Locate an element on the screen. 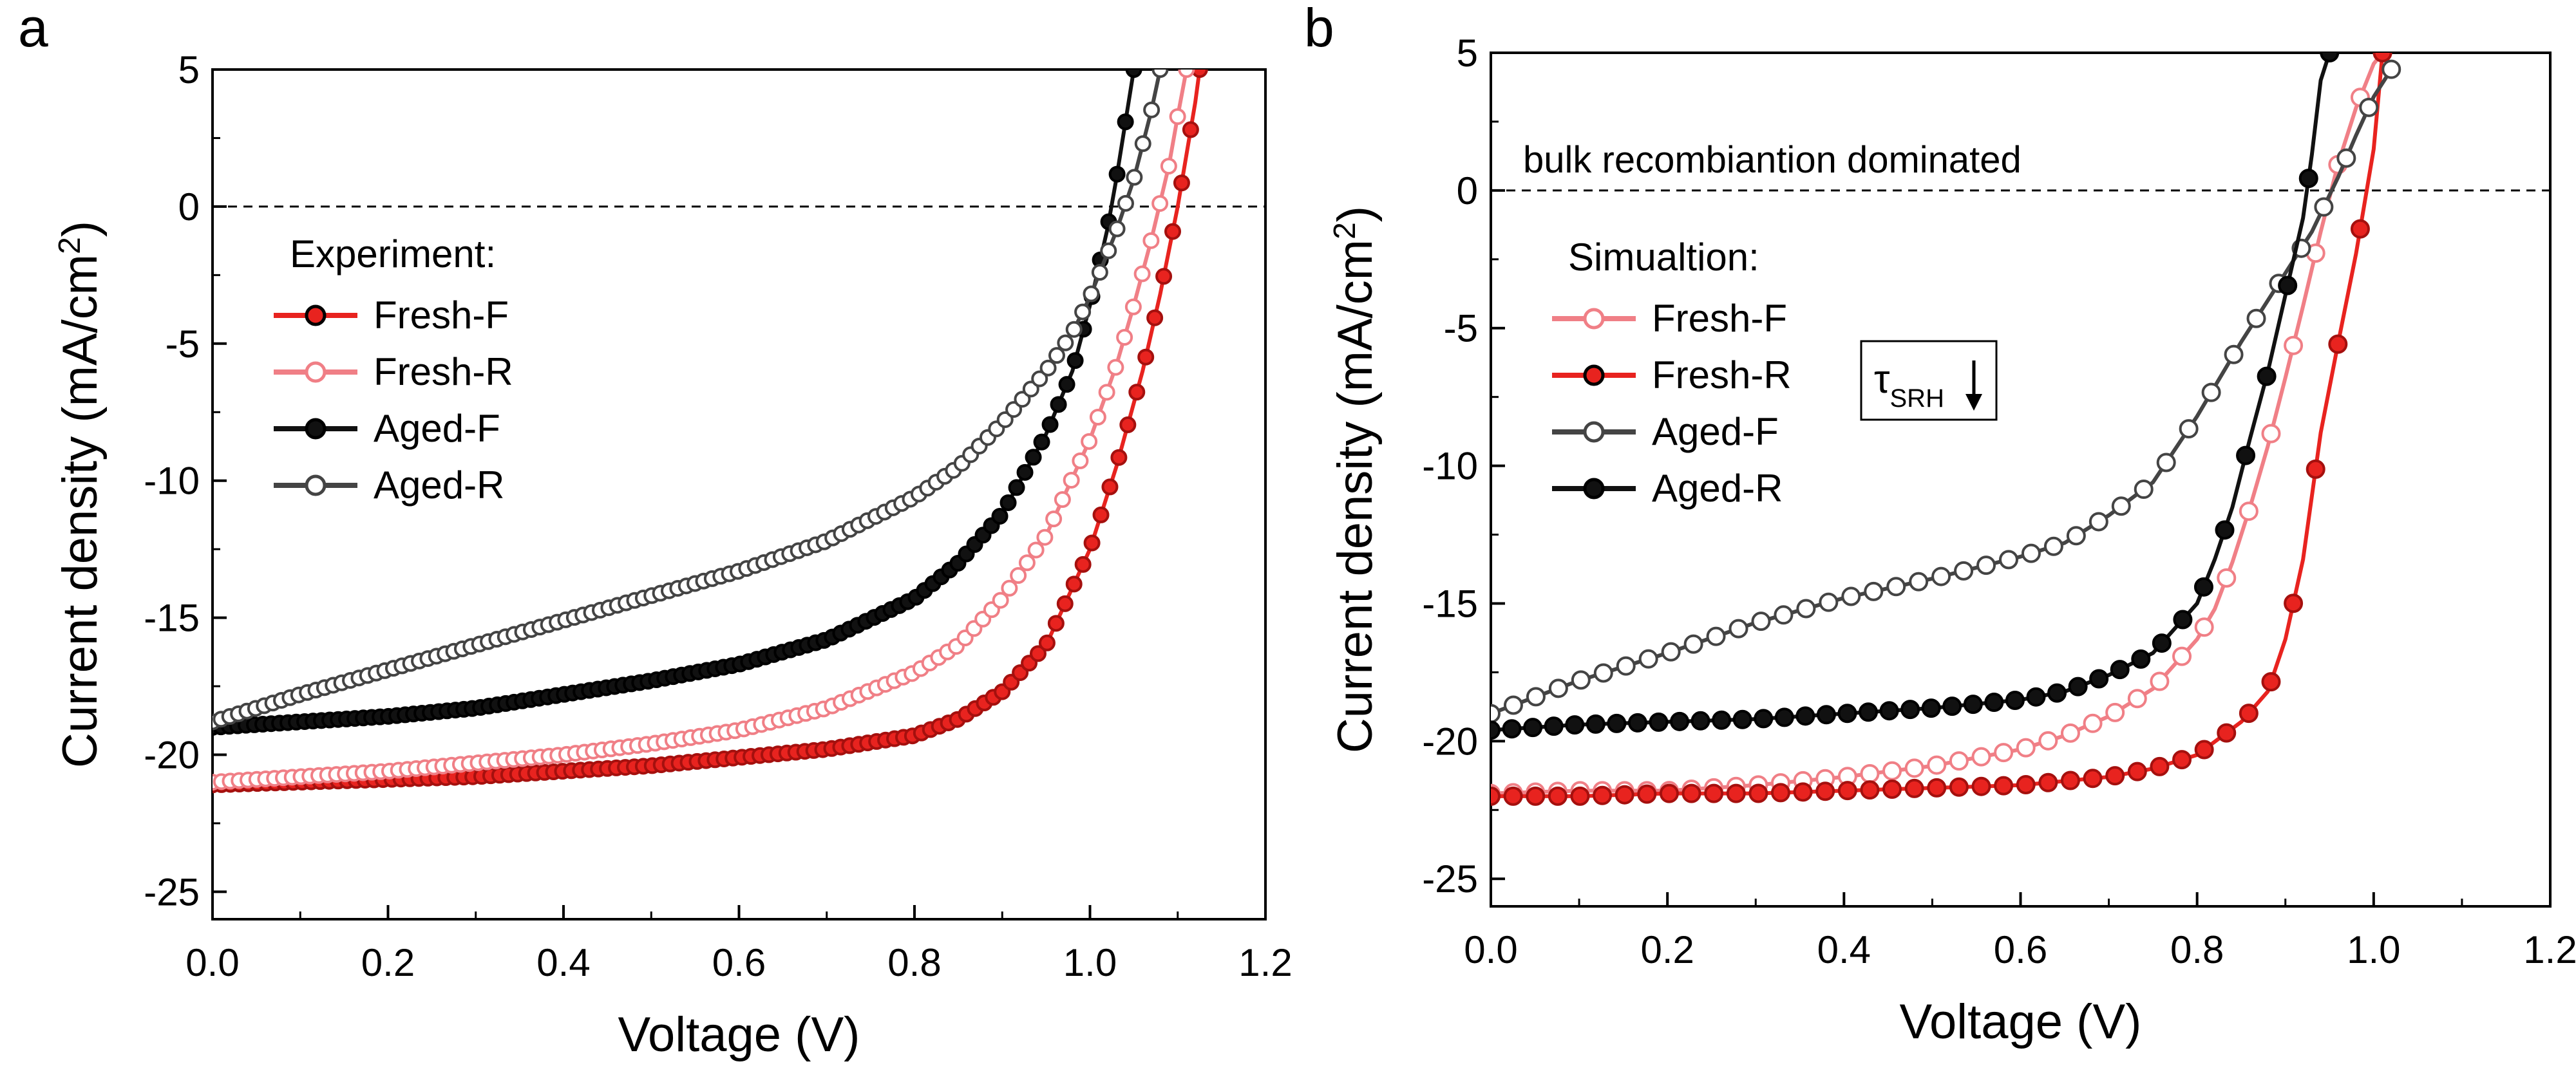 Image resolution: width=2576 pixels, height=1084 pixels. legend: Simualtion: Fresh-F Fresh-R Aged-F Aged-R is located at coordinates (1672, 373).